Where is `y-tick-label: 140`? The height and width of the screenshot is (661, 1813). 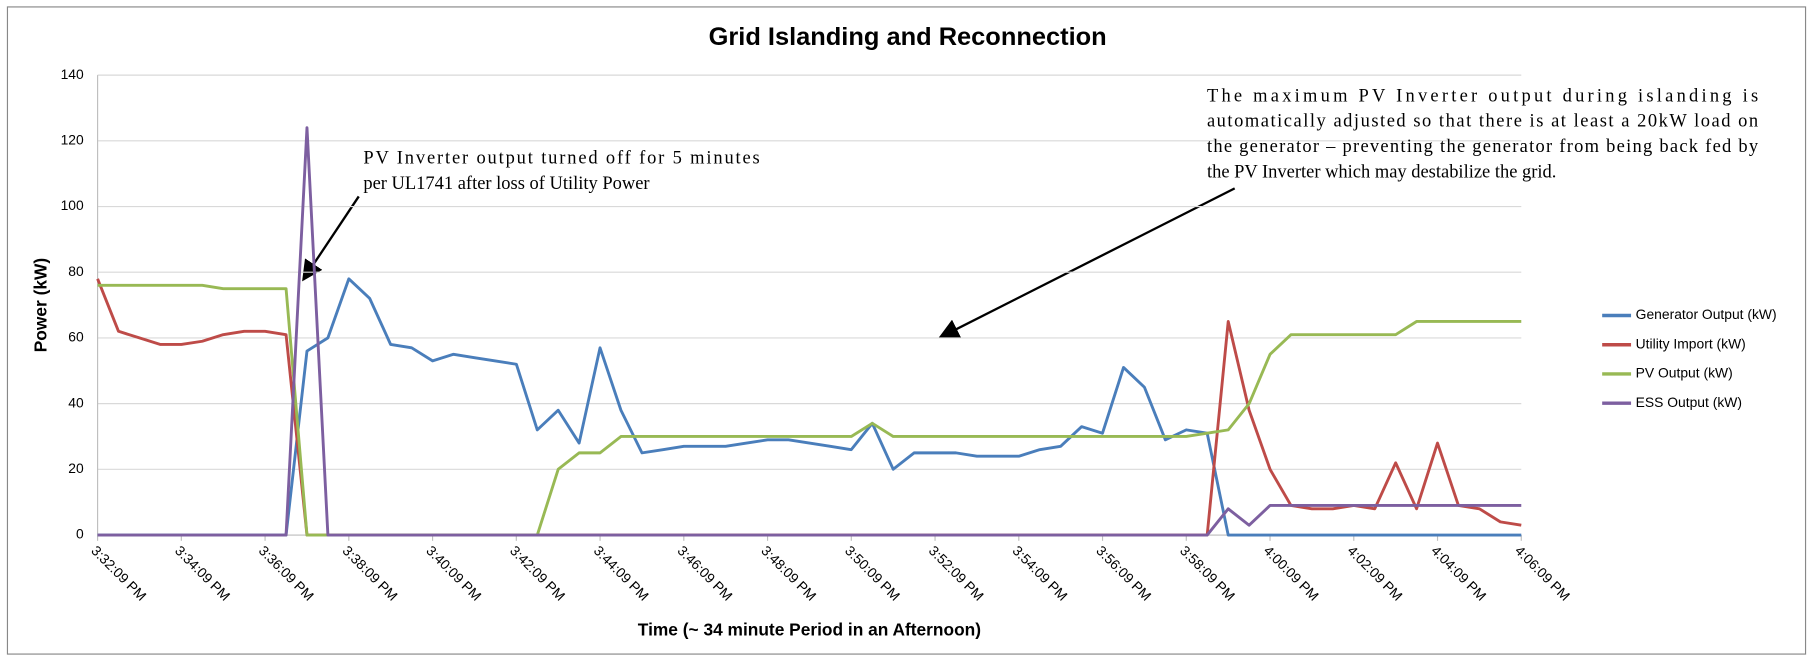
y-tick-label: 140 is located at coordinates (72, 74).